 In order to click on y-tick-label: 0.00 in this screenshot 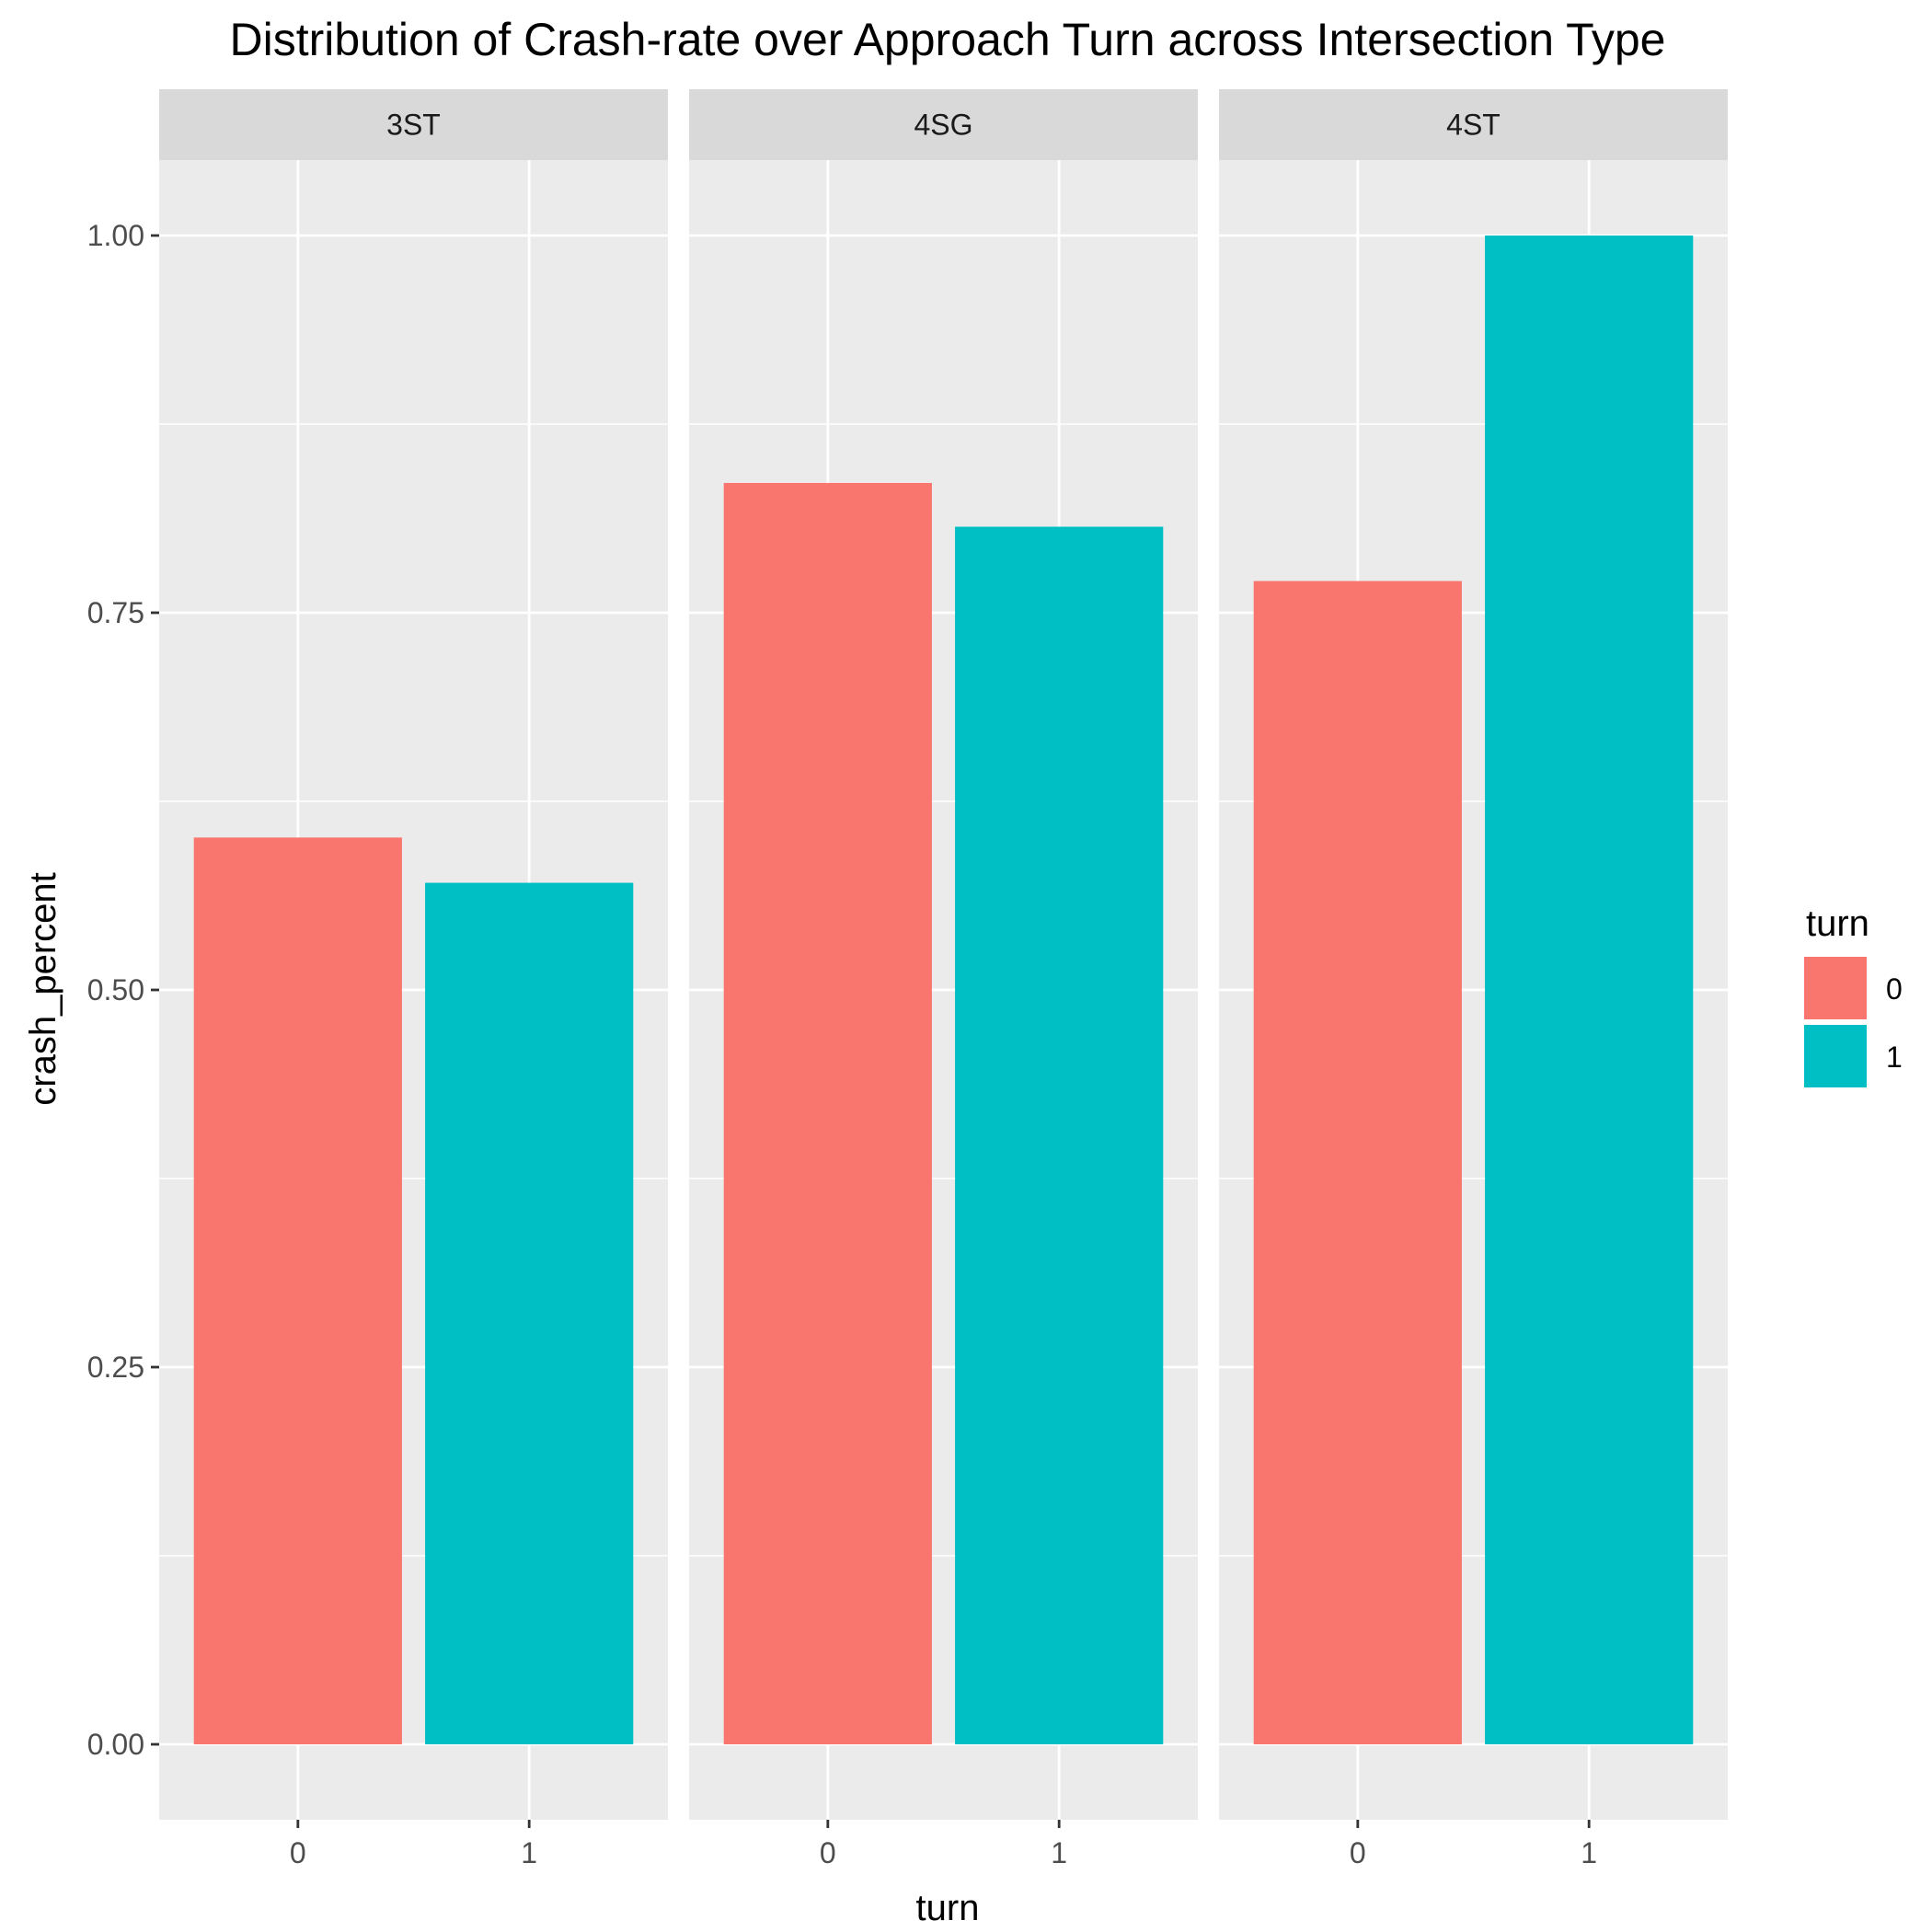, I will do `click(115, 1744)`.